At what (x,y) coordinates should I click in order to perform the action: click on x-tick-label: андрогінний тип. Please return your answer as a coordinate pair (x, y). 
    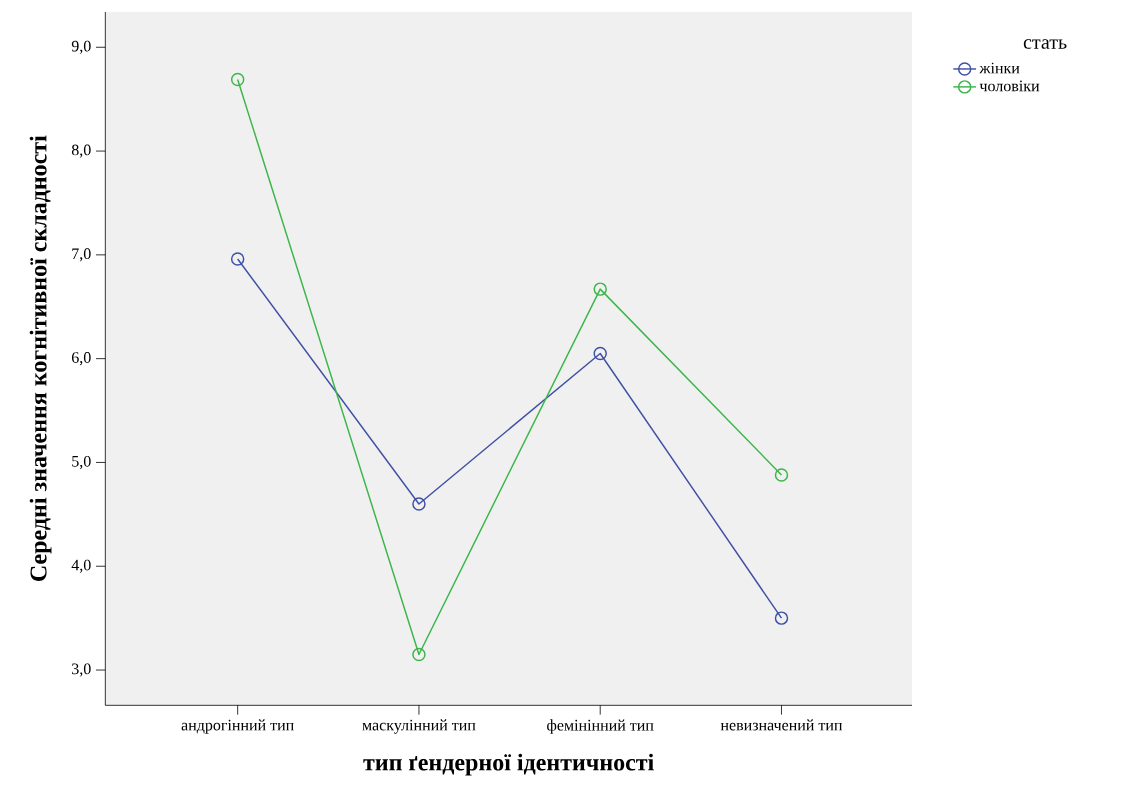
    Looking at the image, I should click on (237, 726).